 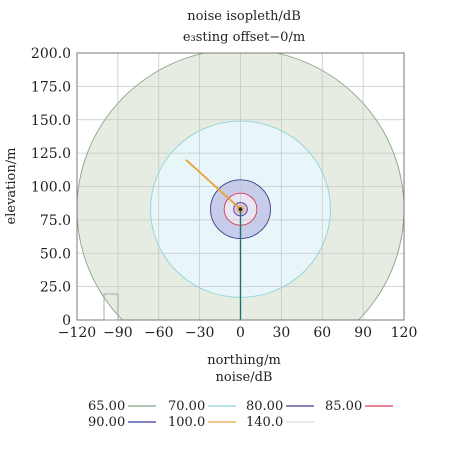 I want to click on y-tick-label: 75.0, so click(x=55, y=221).